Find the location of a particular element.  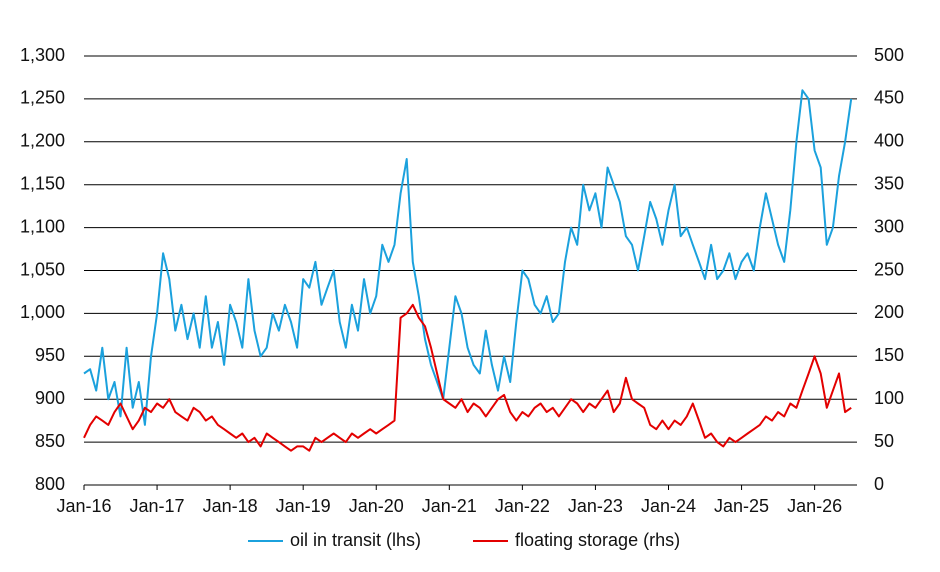

x-tick-label: Jan-16 is located at coordinates (83, 506).